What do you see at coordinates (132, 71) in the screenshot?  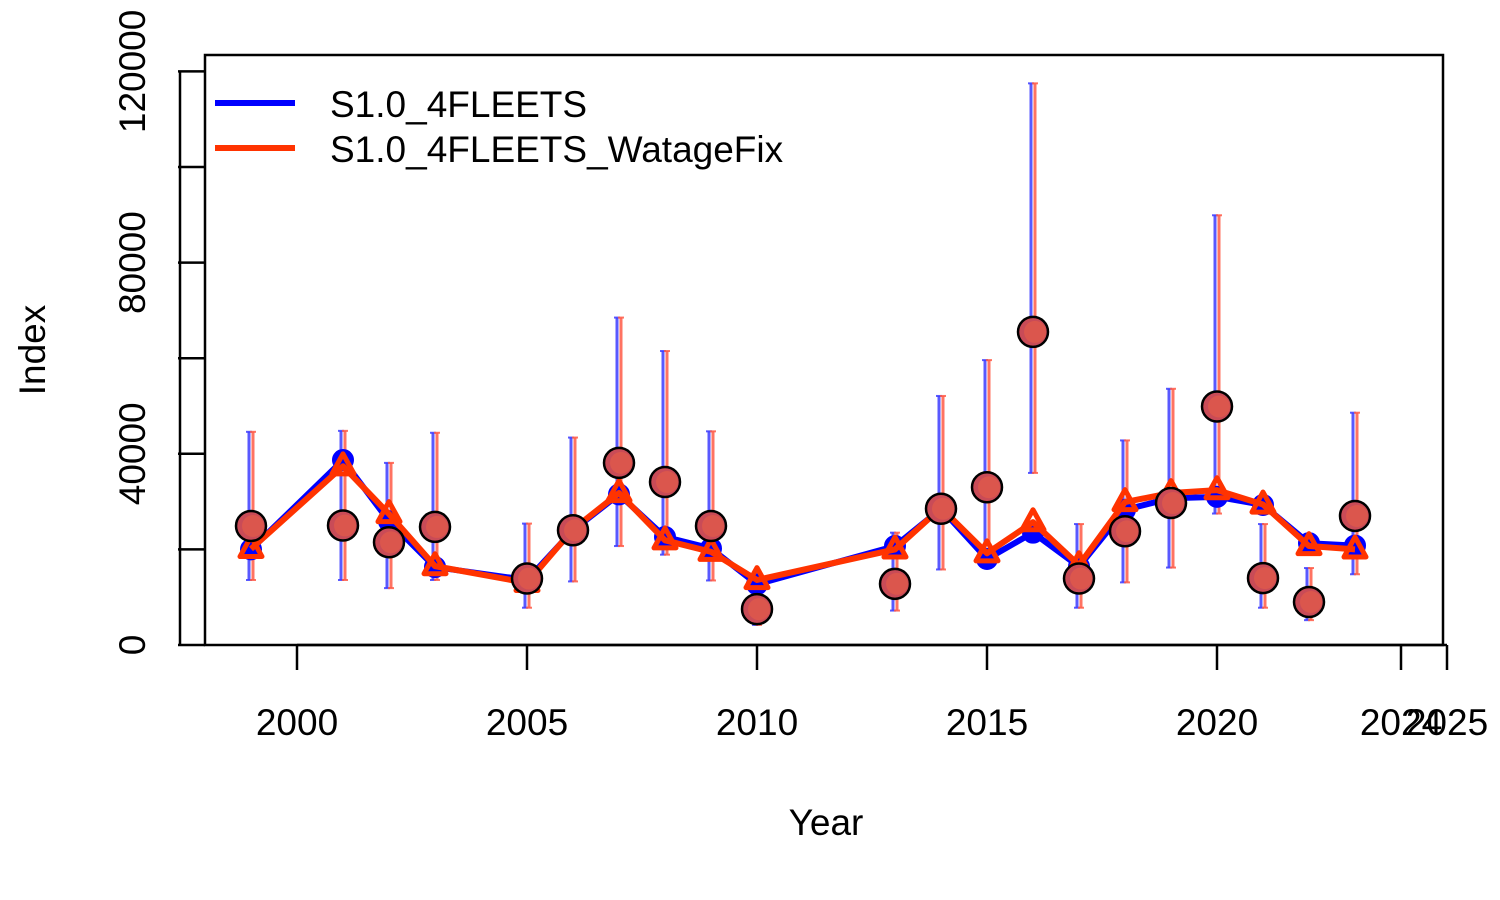 I see `y-tick-label: 120000` at bounding box center [132, 71].